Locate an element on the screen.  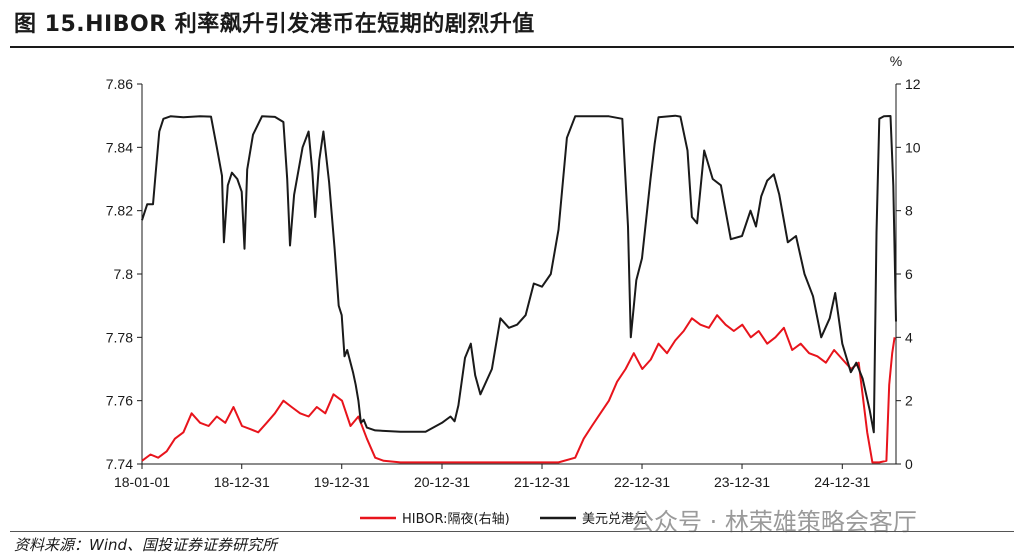
right-y-tick-label: 0 is located at coordinates (909, 464).